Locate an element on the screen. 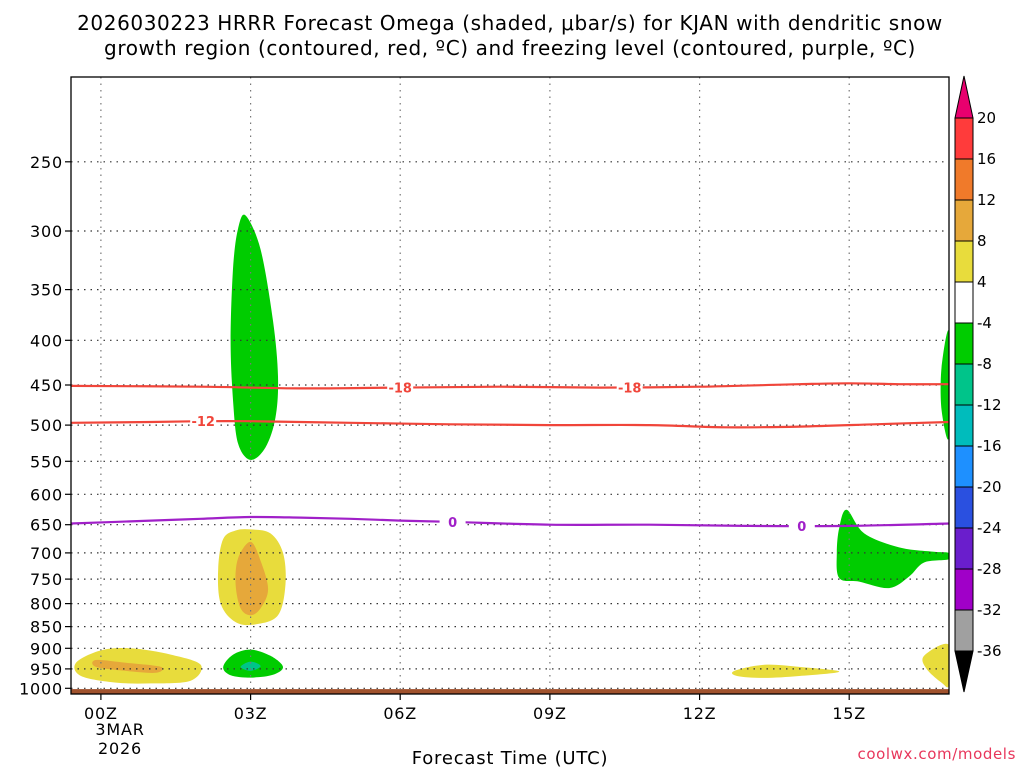  y-tick-label: 800 is located at coordinates (46, 604).